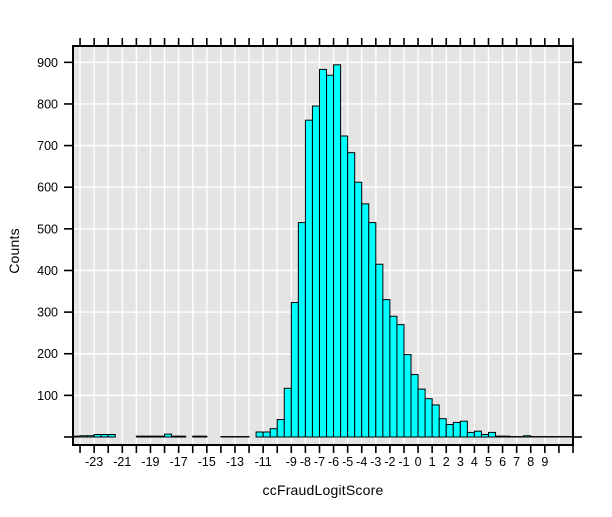 The height and width of the screenshot is (517, 612). Describe the element at coordinates (305, 462) in the screenshot. I see `x-tick-label: -8` at that location.